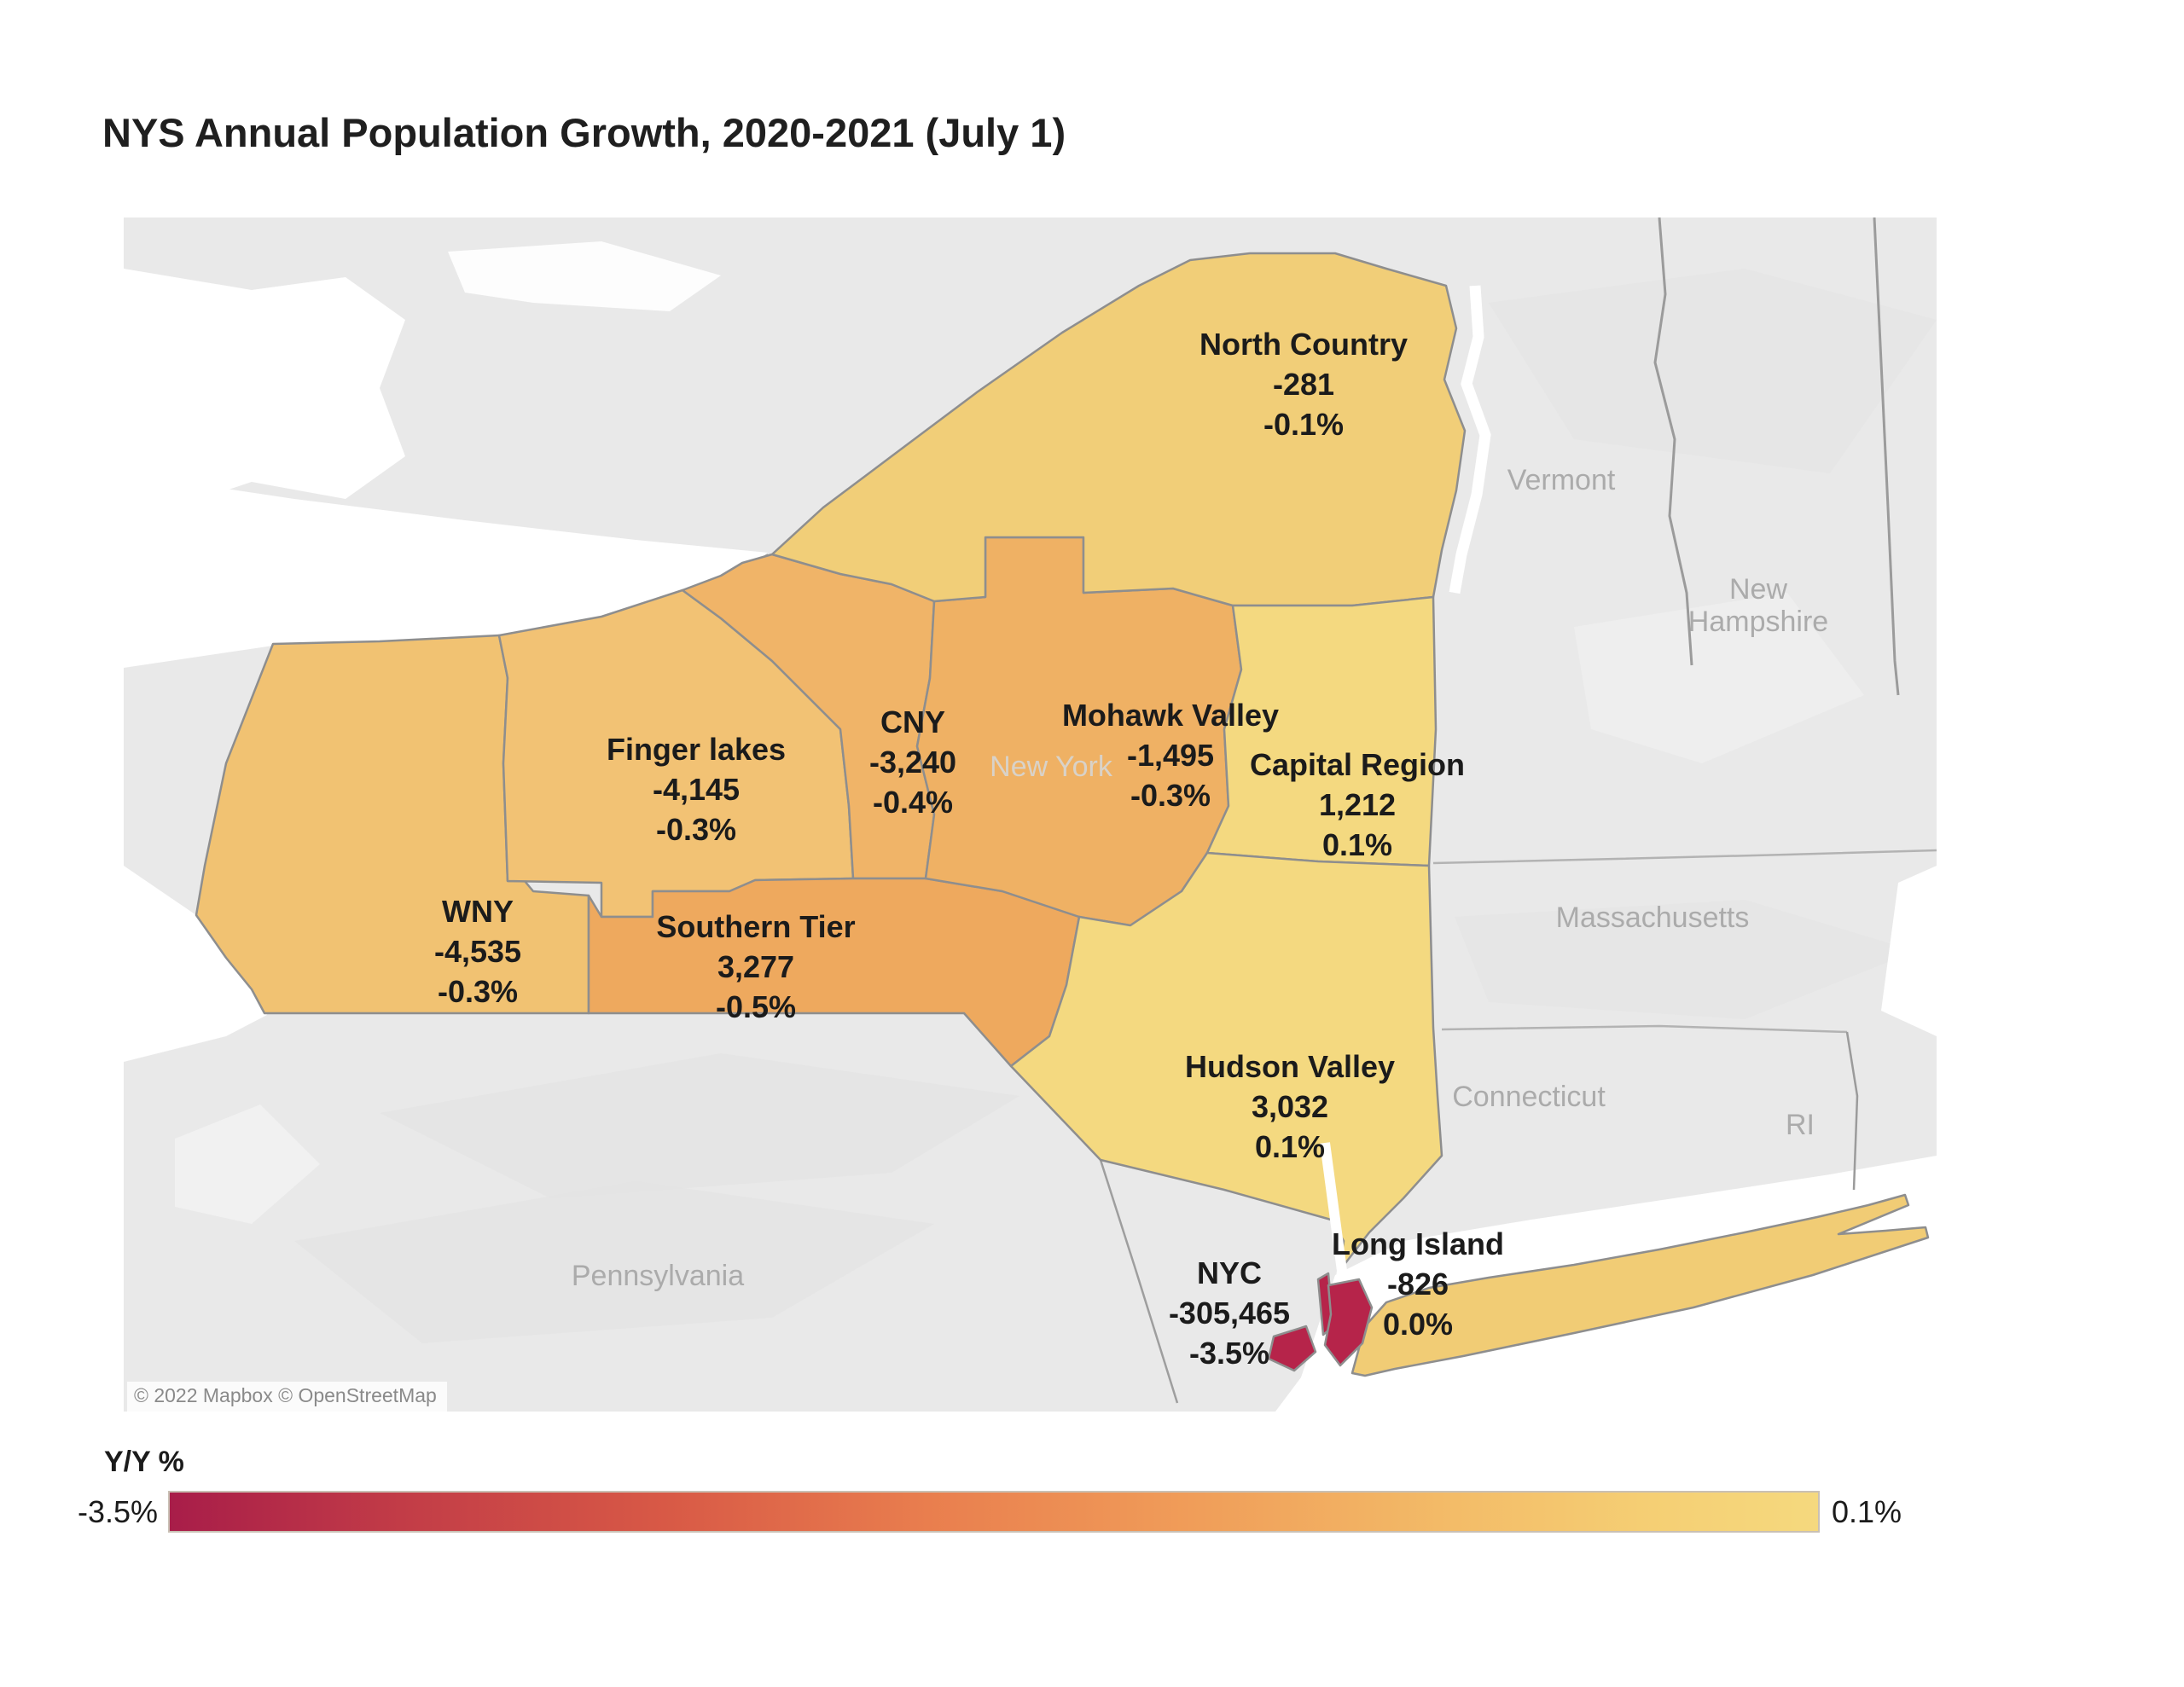 The image size is (2184, 1687). I want to click on region-shape-long-island, so click(1640, 1285).